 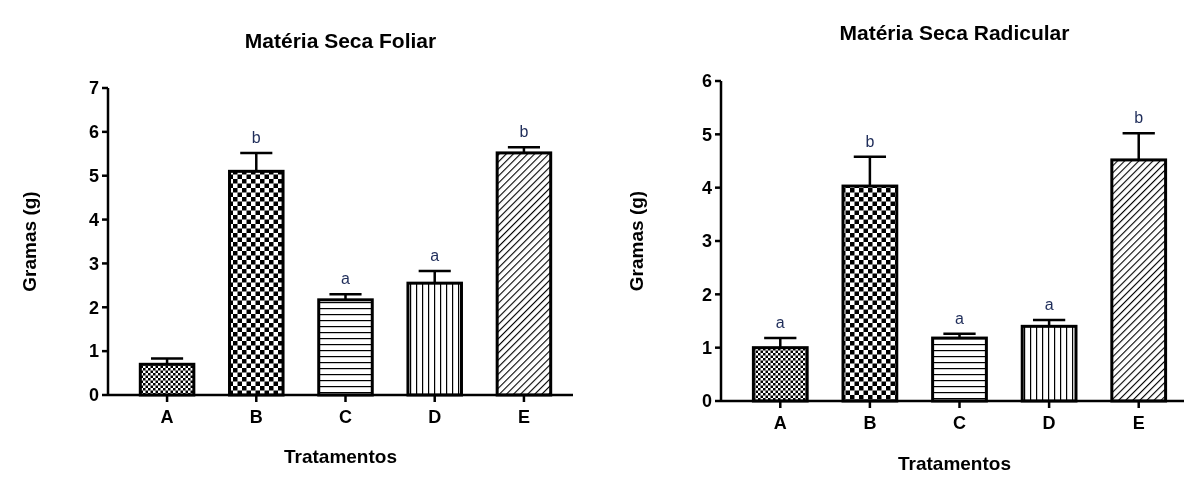 What do you see at coordinates (93, 88) in the screenshot?
I see `y-tick-label: 7` at bounding box center [93, 88].